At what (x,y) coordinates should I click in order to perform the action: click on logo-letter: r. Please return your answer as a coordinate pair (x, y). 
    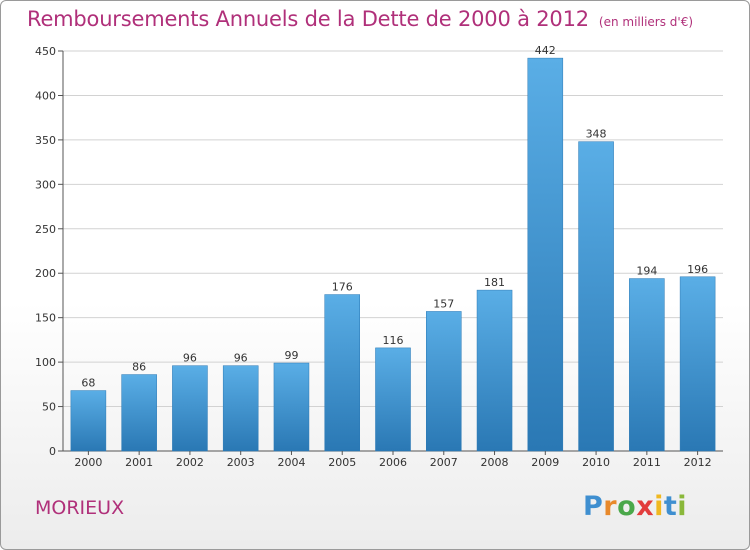
    Looking at the image, I should click on (610, 506).